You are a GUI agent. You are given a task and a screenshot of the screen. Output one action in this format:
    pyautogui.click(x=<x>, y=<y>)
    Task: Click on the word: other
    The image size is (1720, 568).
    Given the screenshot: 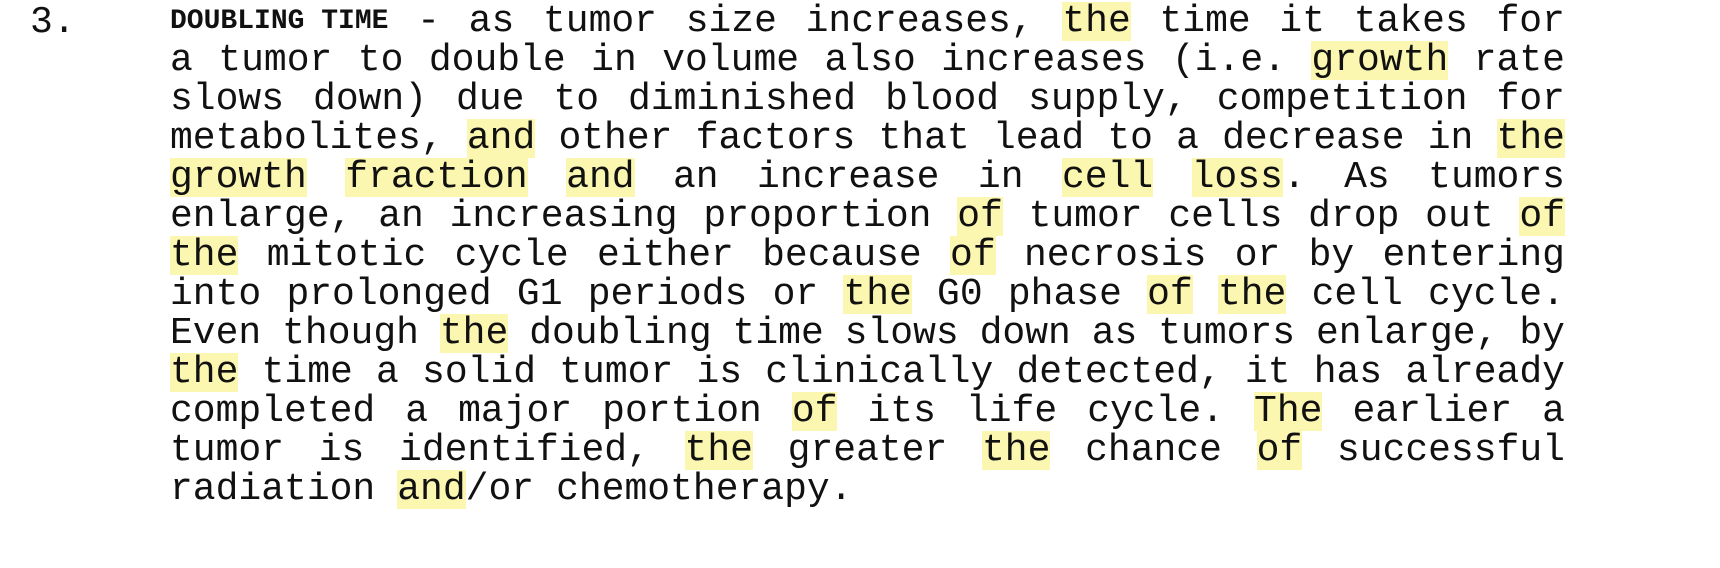 What is the action you would take?
    pyautogui.click(x=615, y=138)
    